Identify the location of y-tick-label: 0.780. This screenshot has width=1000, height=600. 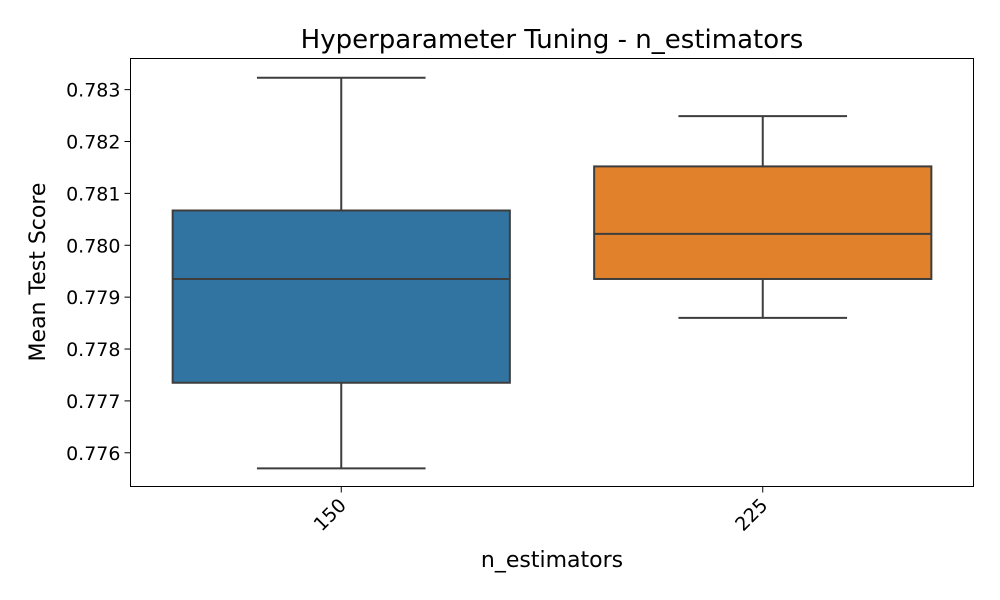
(93, 246).